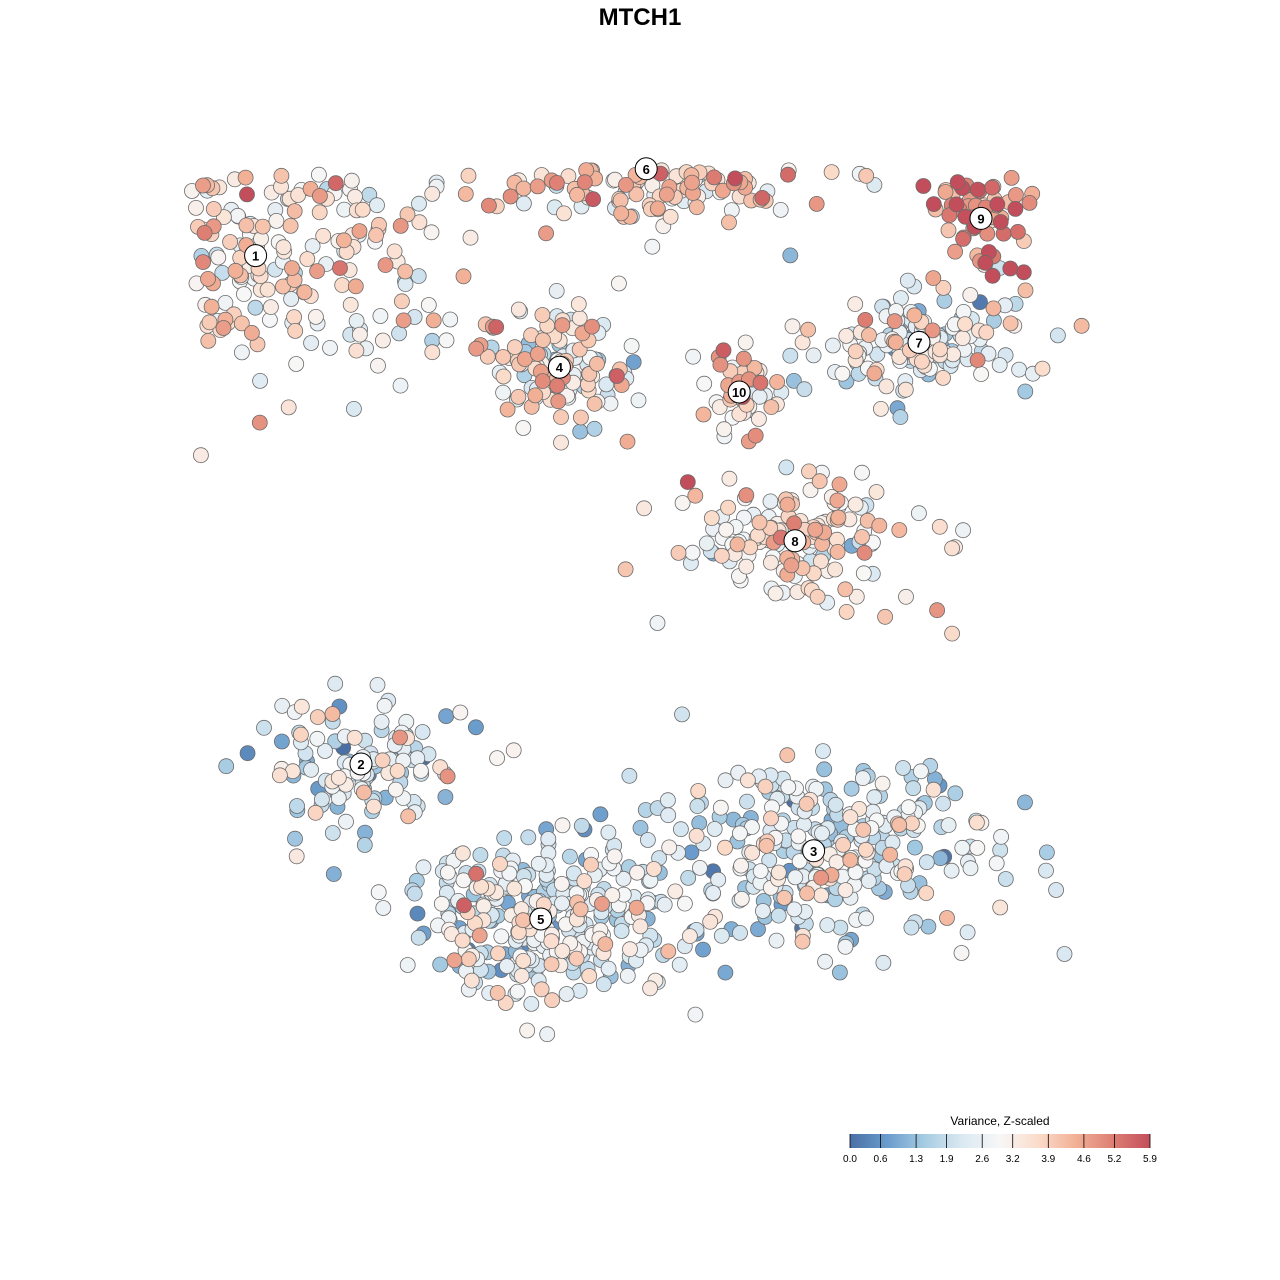 The image size is (1280, 1280). I want to click on cluster-label-text: 3, so click(813, 851).